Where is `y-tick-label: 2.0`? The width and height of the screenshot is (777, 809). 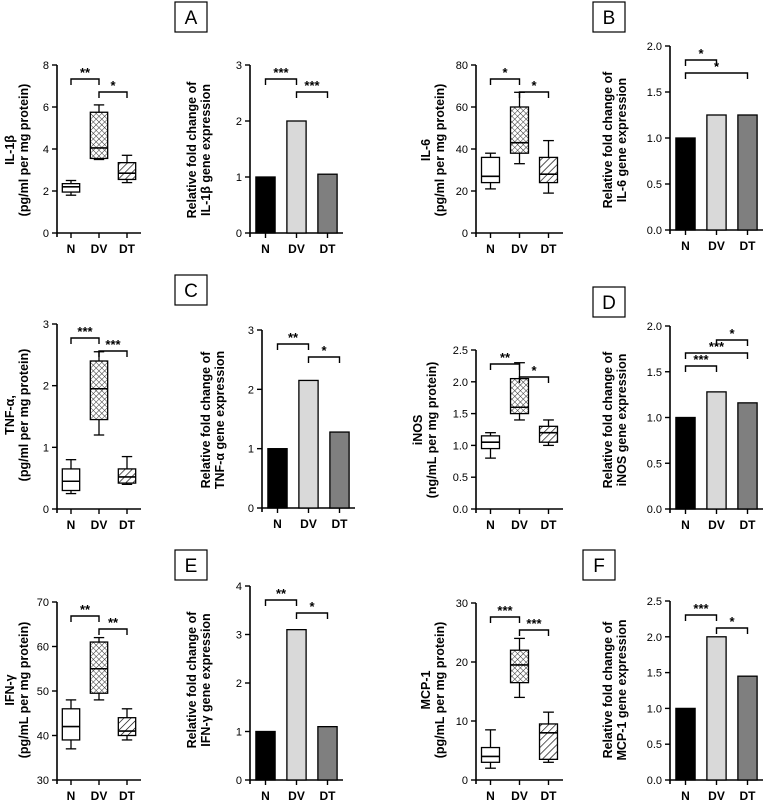 y-tick-label: 2.0 is located at coordinates (460, 383).